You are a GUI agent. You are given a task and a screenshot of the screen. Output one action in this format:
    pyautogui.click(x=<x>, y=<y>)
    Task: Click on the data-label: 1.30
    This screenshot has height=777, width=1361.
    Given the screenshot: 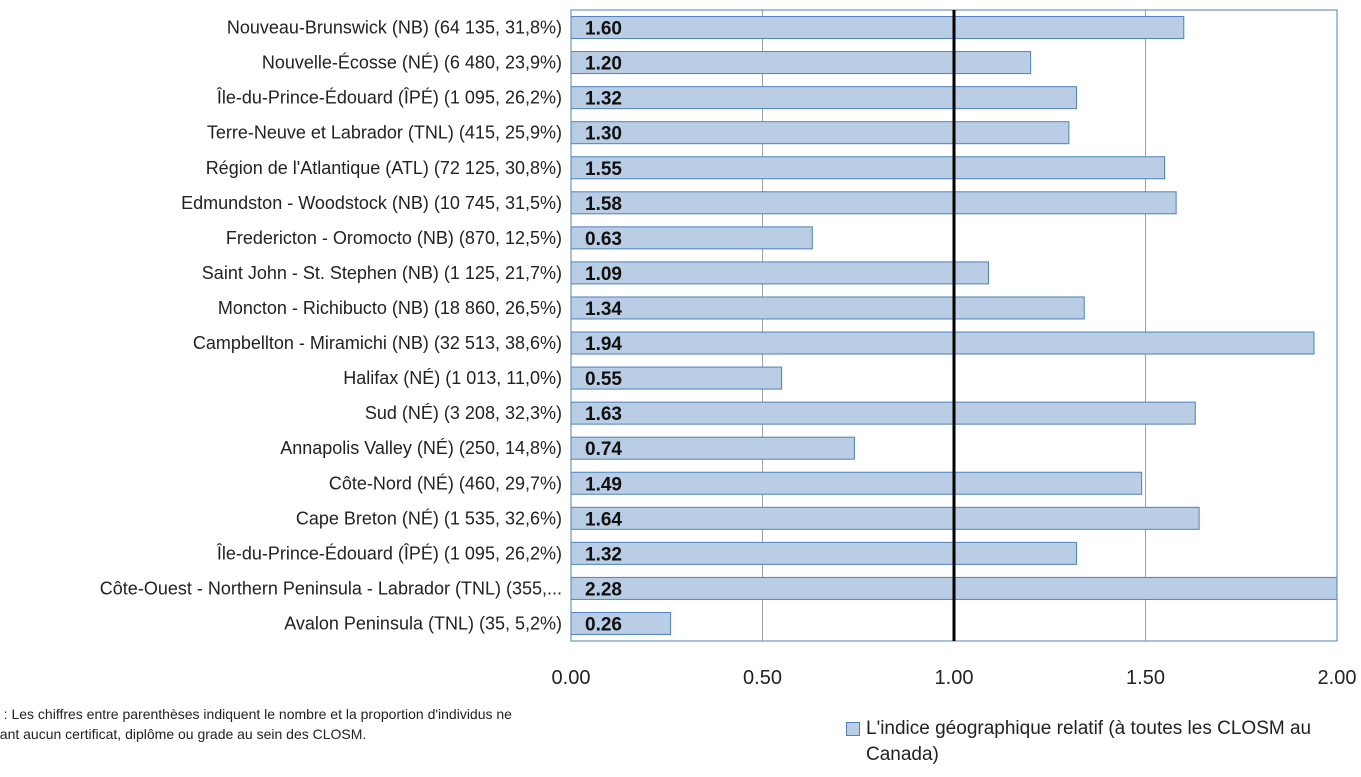 What is the action you would take?
    pyautogui.click(x=603, y=134)
    